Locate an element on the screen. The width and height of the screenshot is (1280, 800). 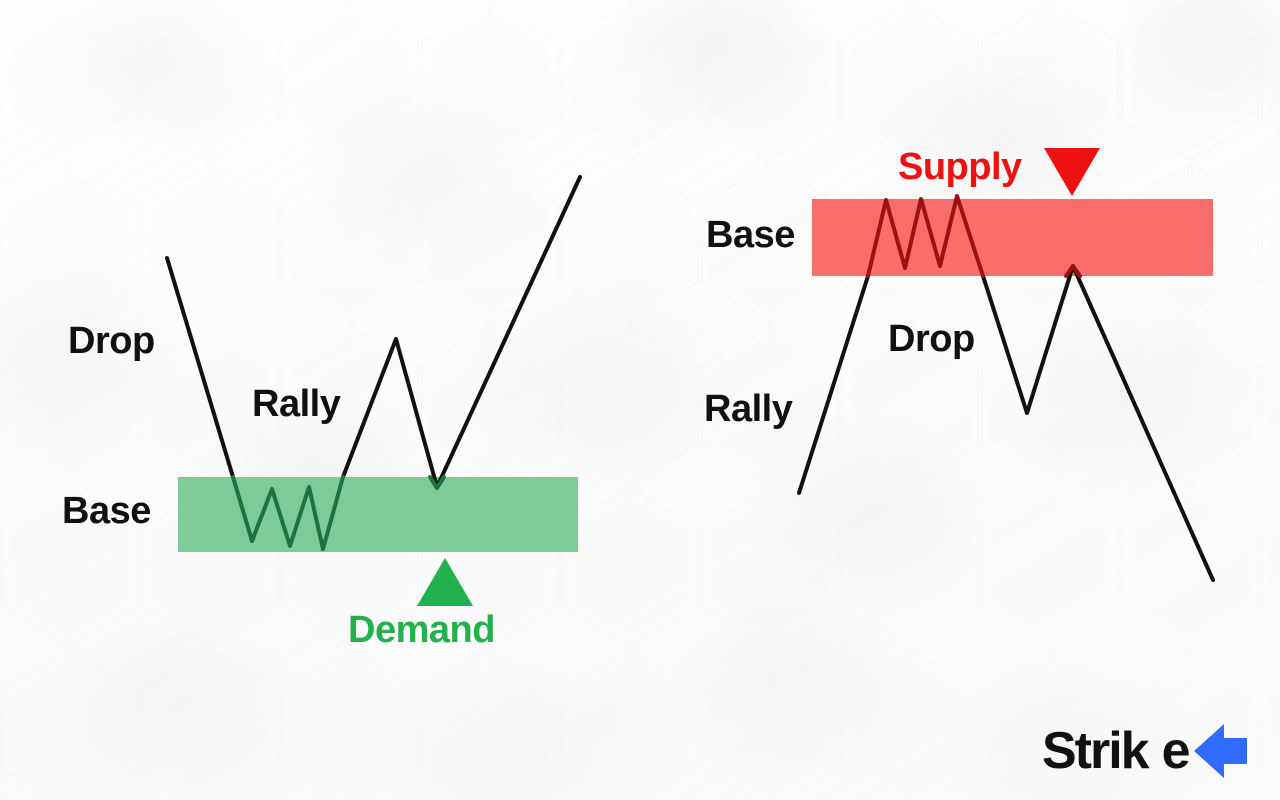
supply-price-line-drop is located at coordinates (1098, 423).